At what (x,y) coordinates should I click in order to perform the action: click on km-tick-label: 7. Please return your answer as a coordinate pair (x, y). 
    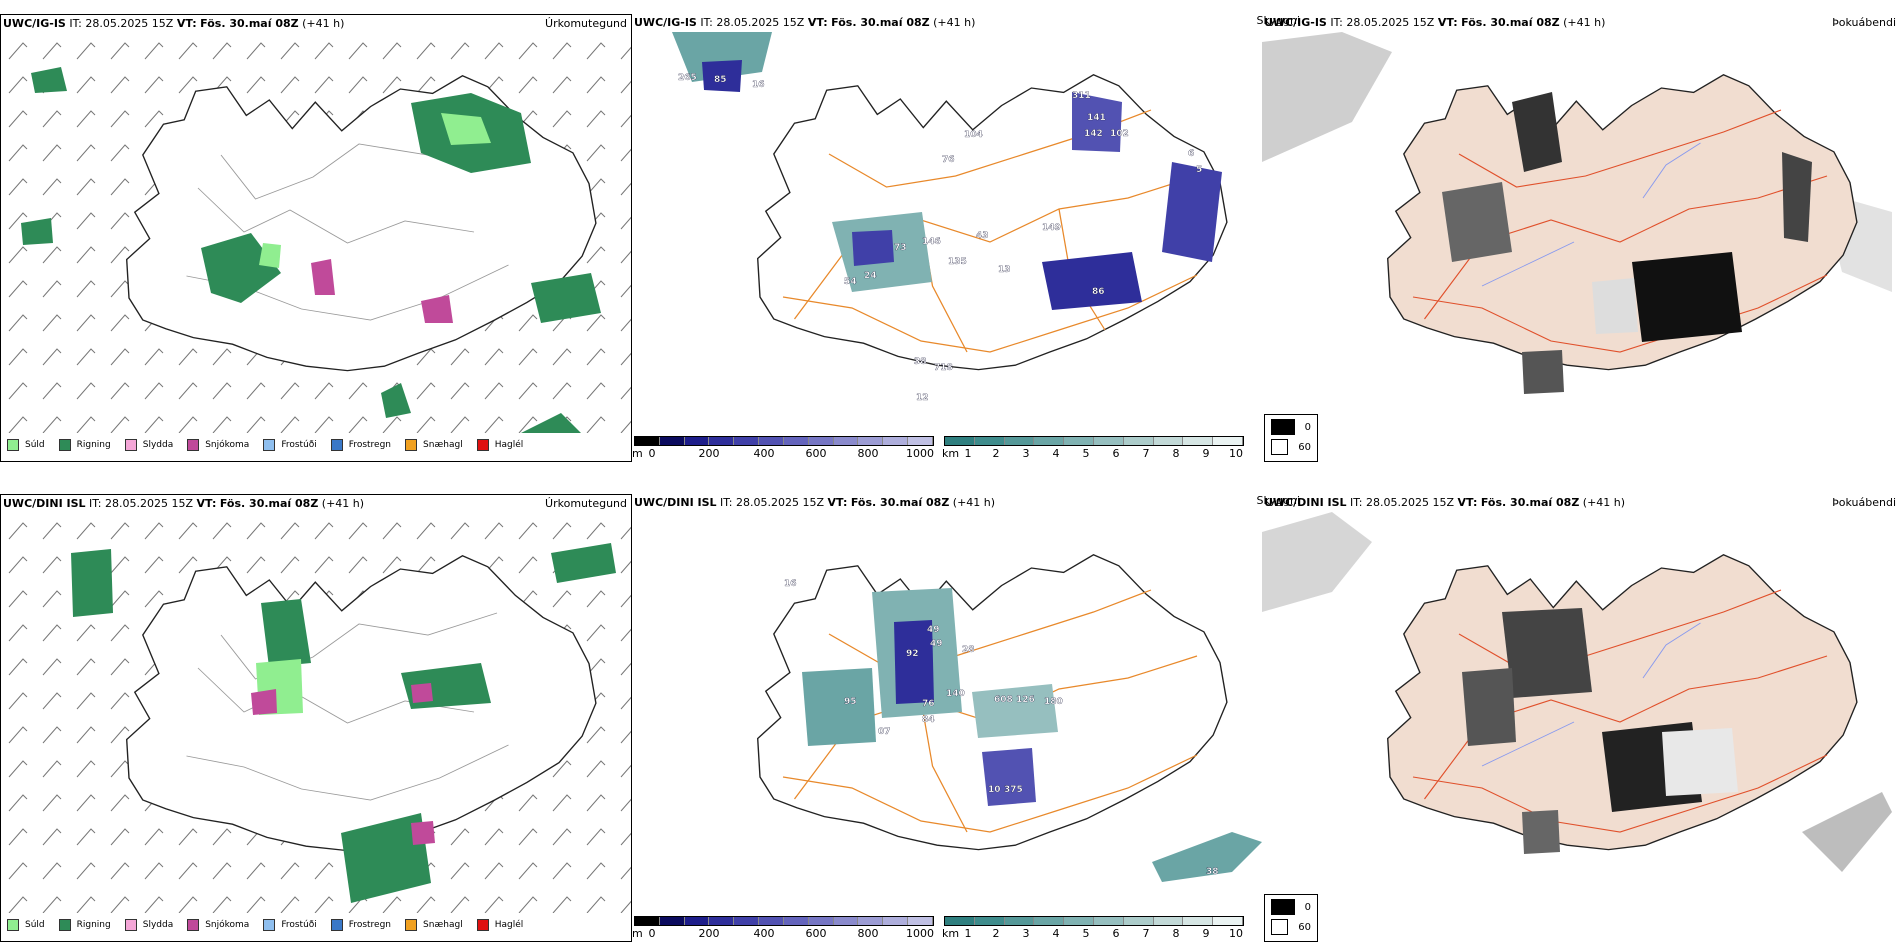
    Looking at the image, I should click on (1146, 933).